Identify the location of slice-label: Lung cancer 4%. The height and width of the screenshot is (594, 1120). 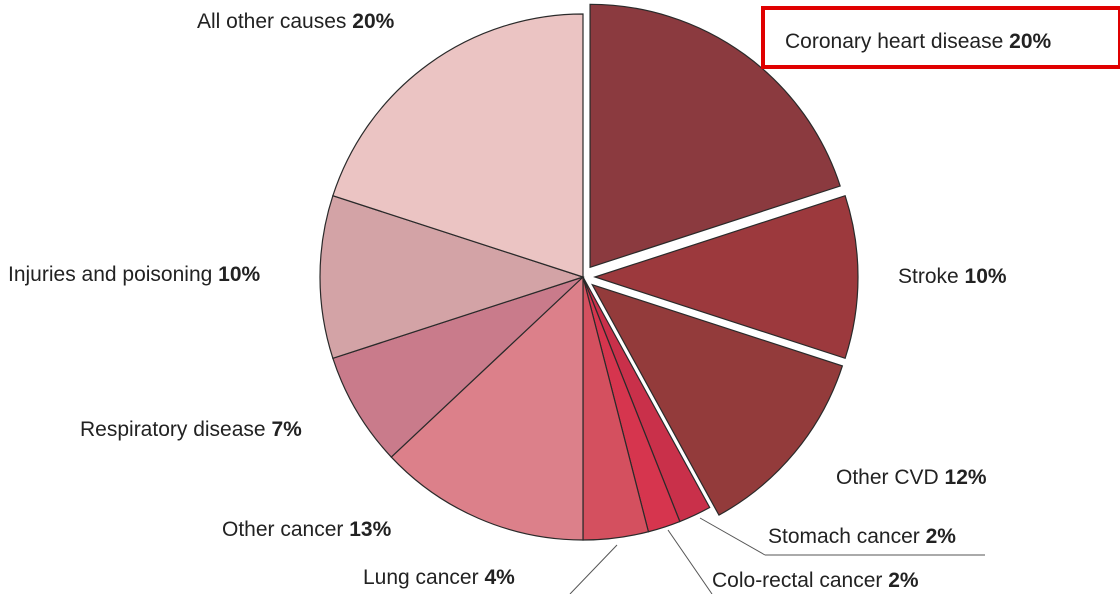
(439, 577).